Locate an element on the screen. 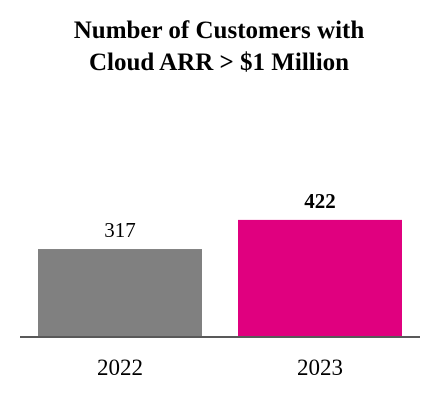 Image resolution: width=440 pixels, height=400 pixels. bar-2023 is located at coordinates (320, 278).